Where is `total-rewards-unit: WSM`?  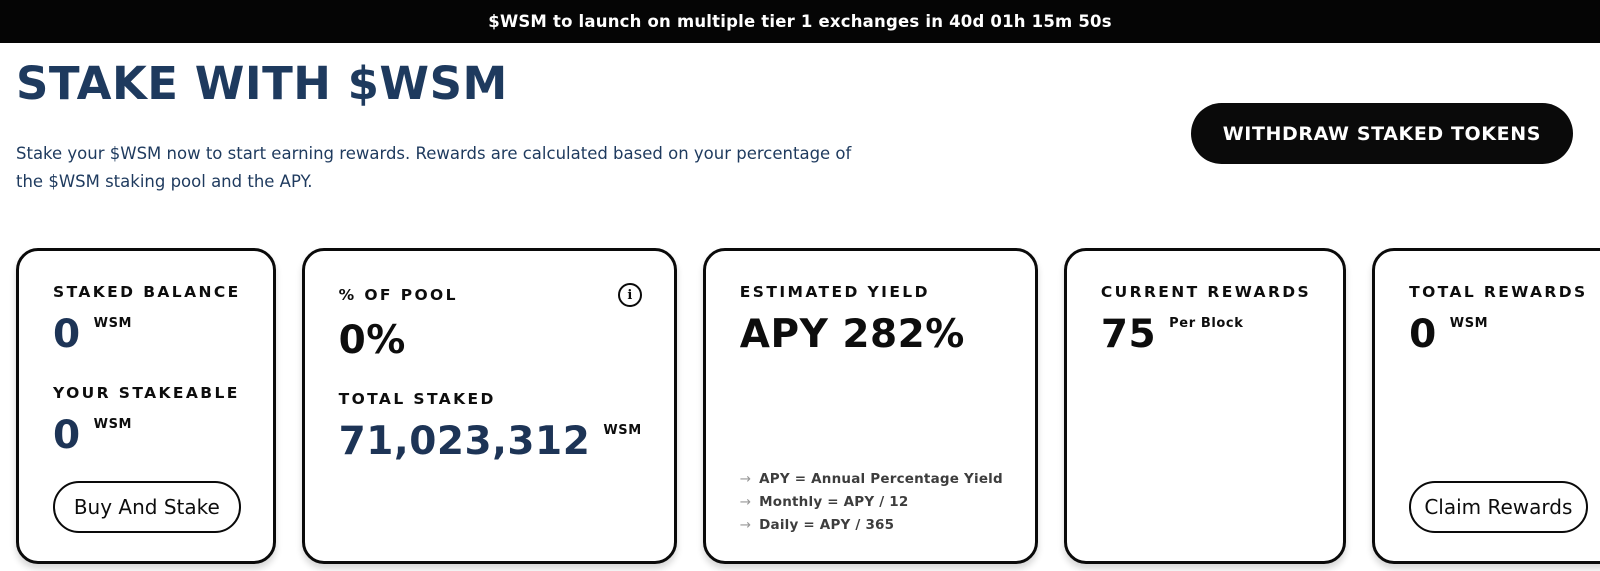 total-rewards-unit: WSM is located at coordinates (1469, 323).